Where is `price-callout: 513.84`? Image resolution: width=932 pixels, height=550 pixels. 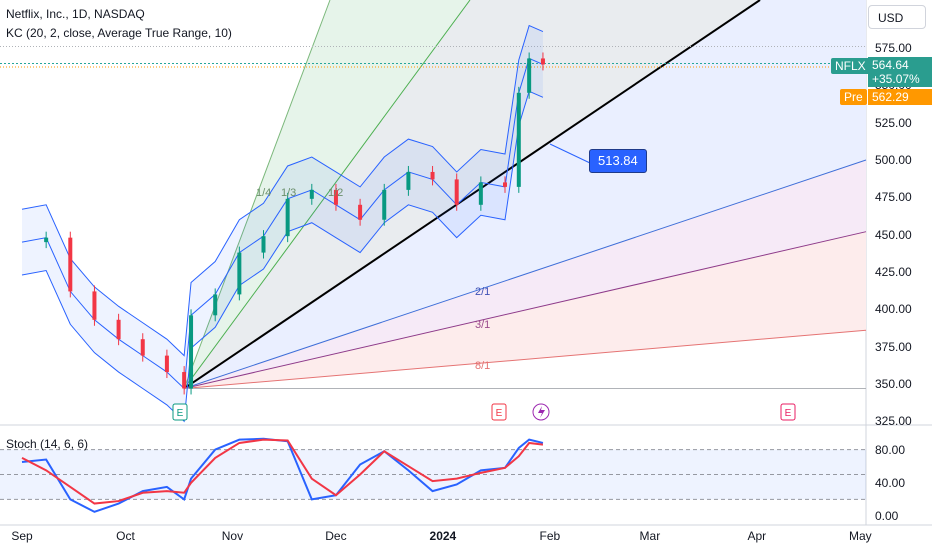 price-callout: 513.84 is located at coordinates (618, 161).